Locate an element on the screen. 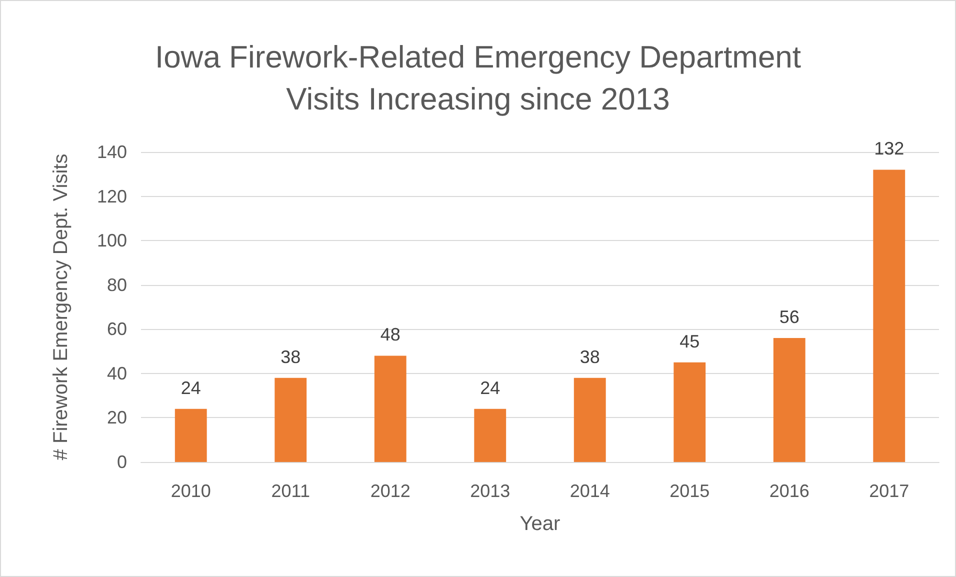 The image size is (956, 577). x-tick-label: 2014 is located at coordinates (590, 491).